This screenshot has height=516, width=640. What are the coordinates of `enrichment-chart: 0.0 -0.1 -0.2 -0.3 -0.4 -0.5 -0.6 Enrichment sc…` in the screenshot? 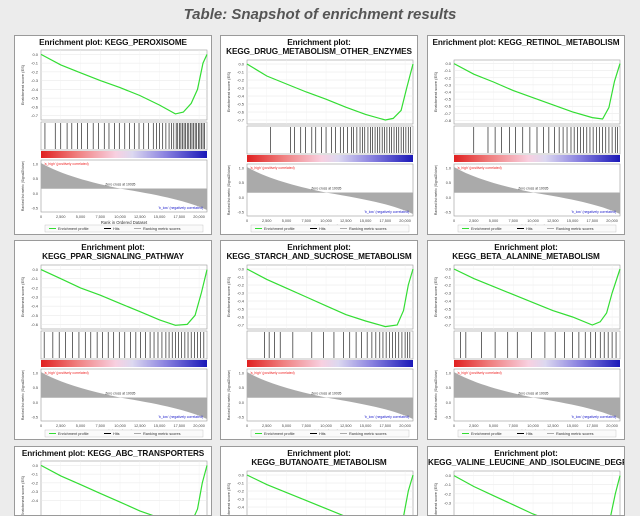 It's located at (114, 351).